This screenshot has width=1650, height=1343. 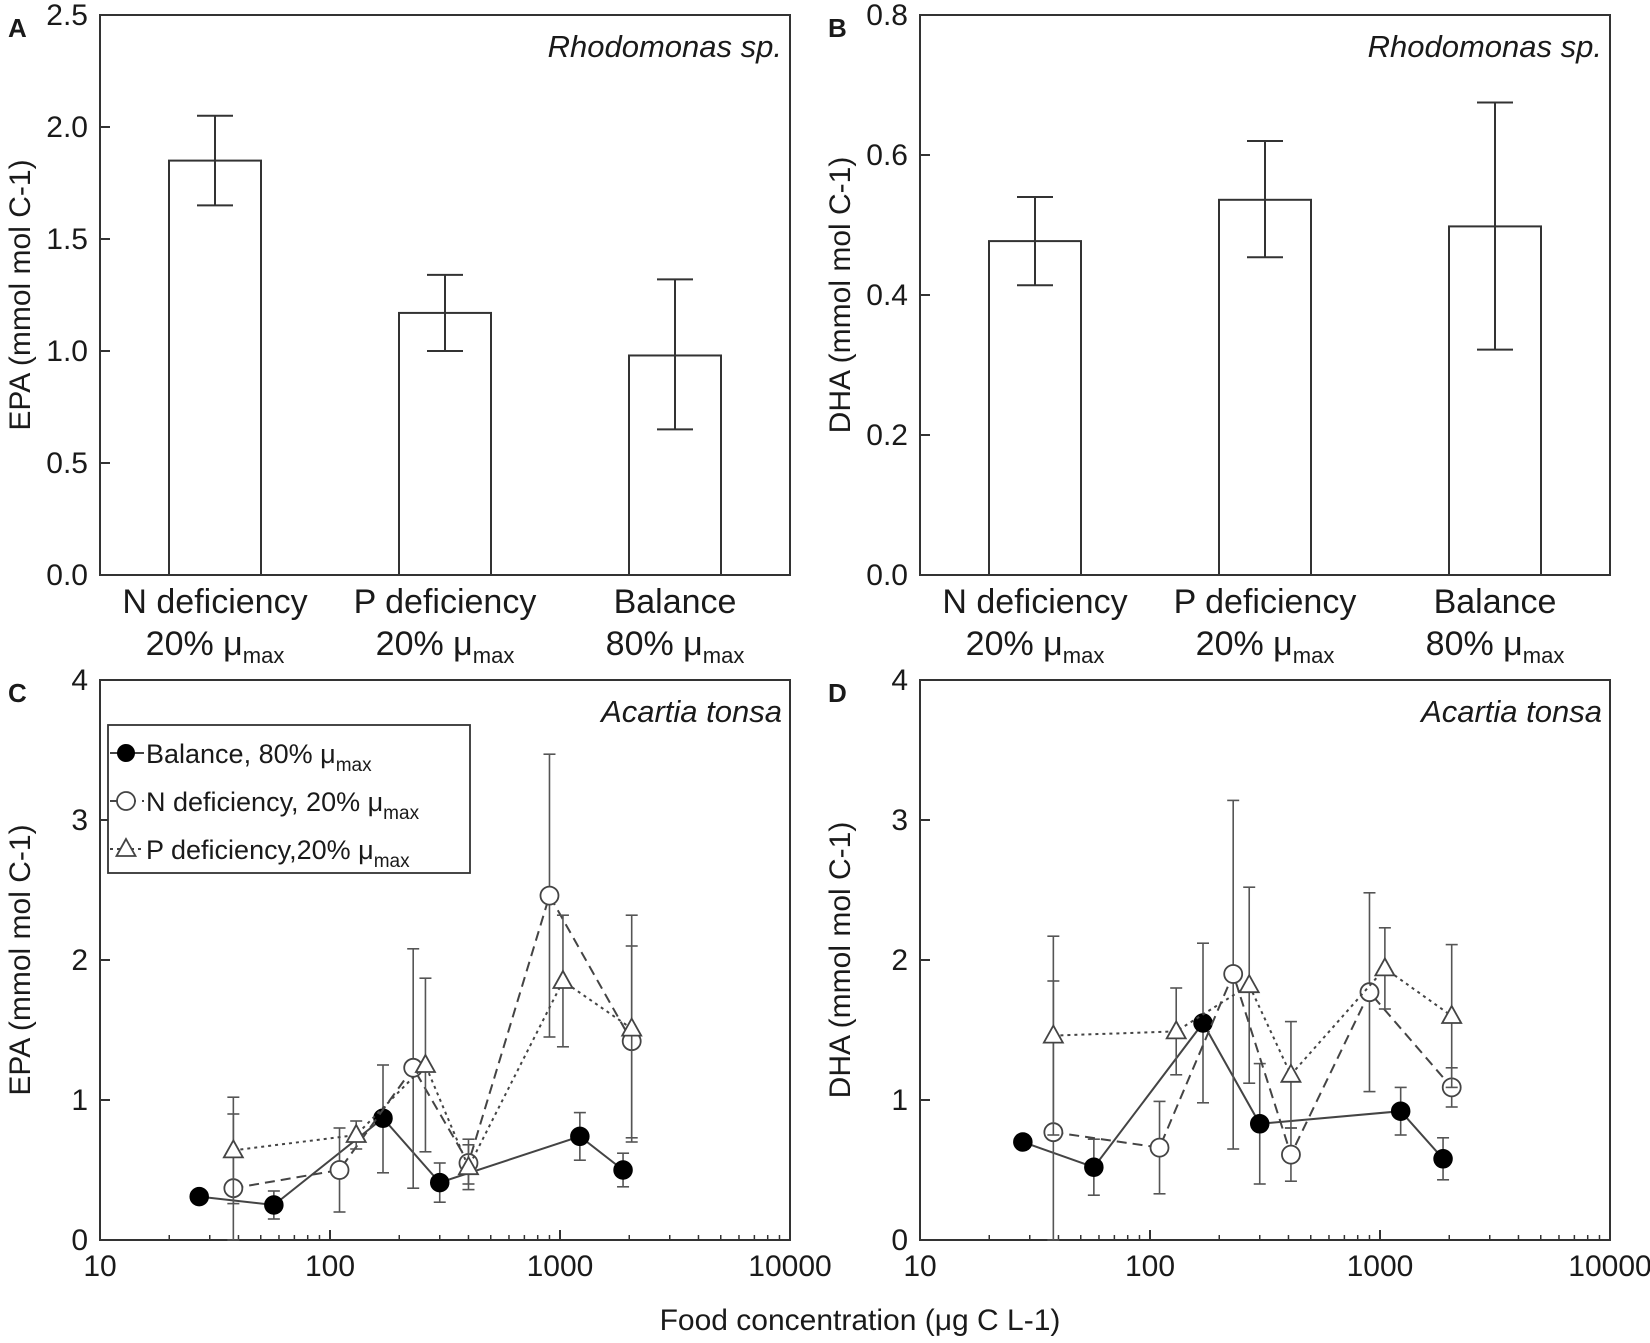 What do you see at coordinates (241, 754) in the screenshot?
I see `legend-label-main: Balance, 80% μ` at bounding box center [241, 754].